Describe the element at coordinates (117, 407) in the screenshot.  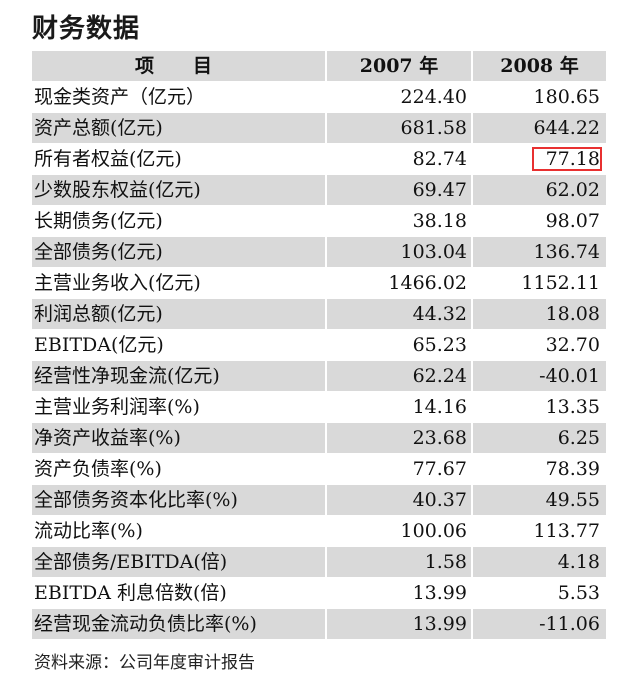
I see `row-item-label: 主营业务利润率(%)` at that location.